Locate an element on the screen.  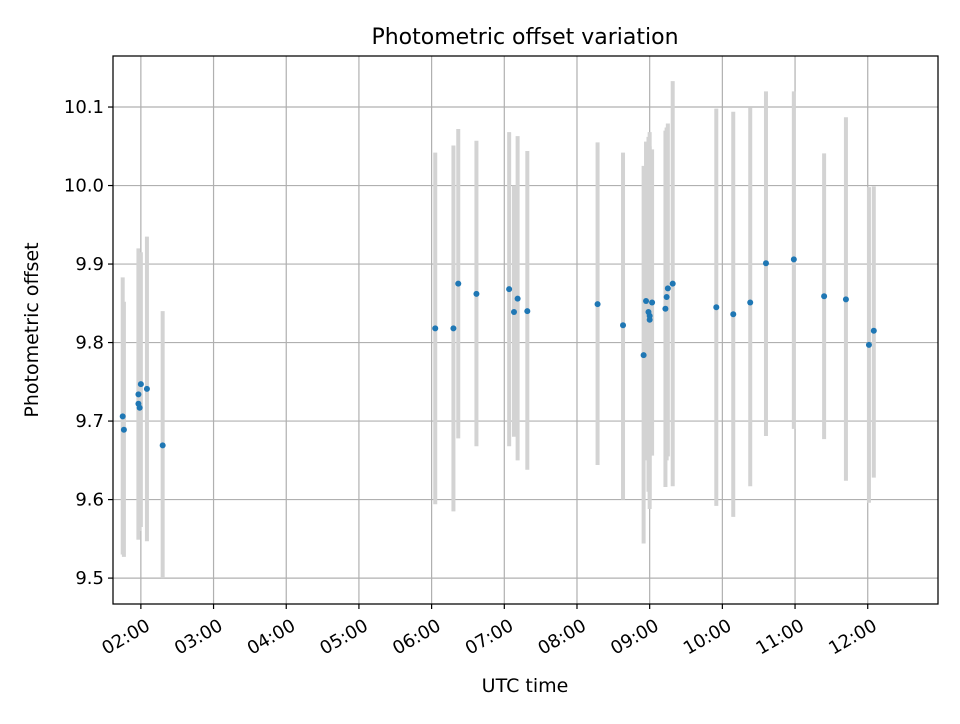
y-tick-label: 9.8 is located at coordinates (89, 343).